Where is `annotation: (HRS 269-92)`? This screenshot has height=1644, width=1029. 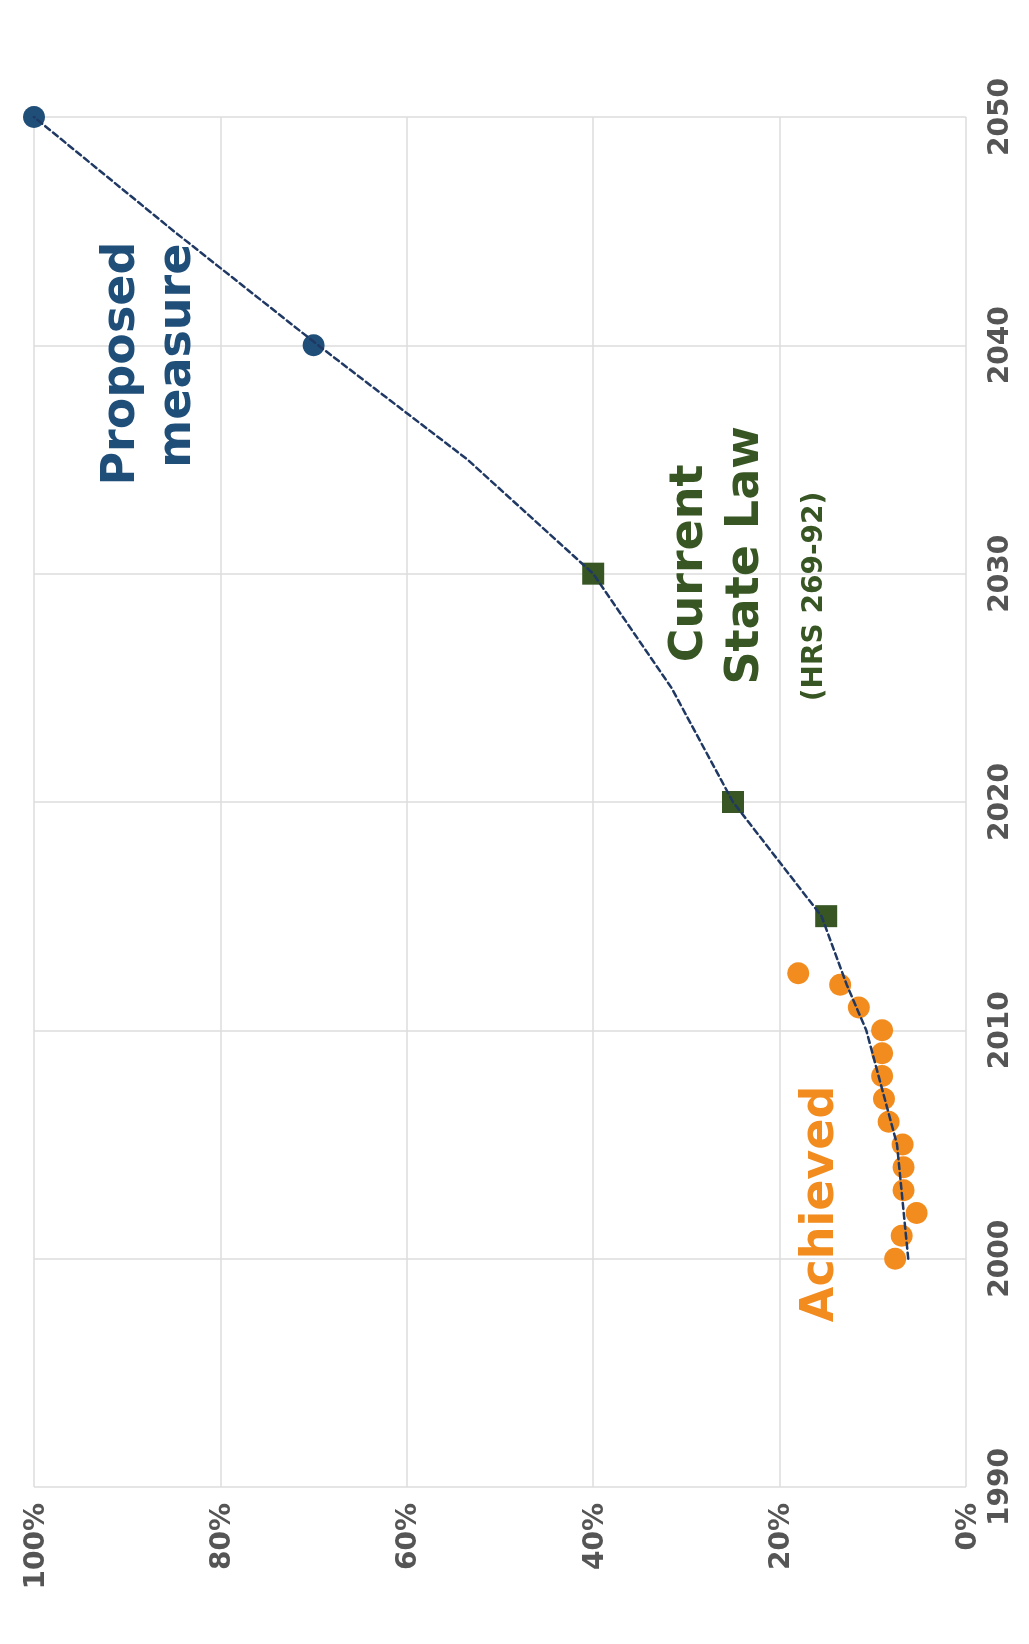 annotation: (HRS 269-92) is located at coordinates (812, 596).